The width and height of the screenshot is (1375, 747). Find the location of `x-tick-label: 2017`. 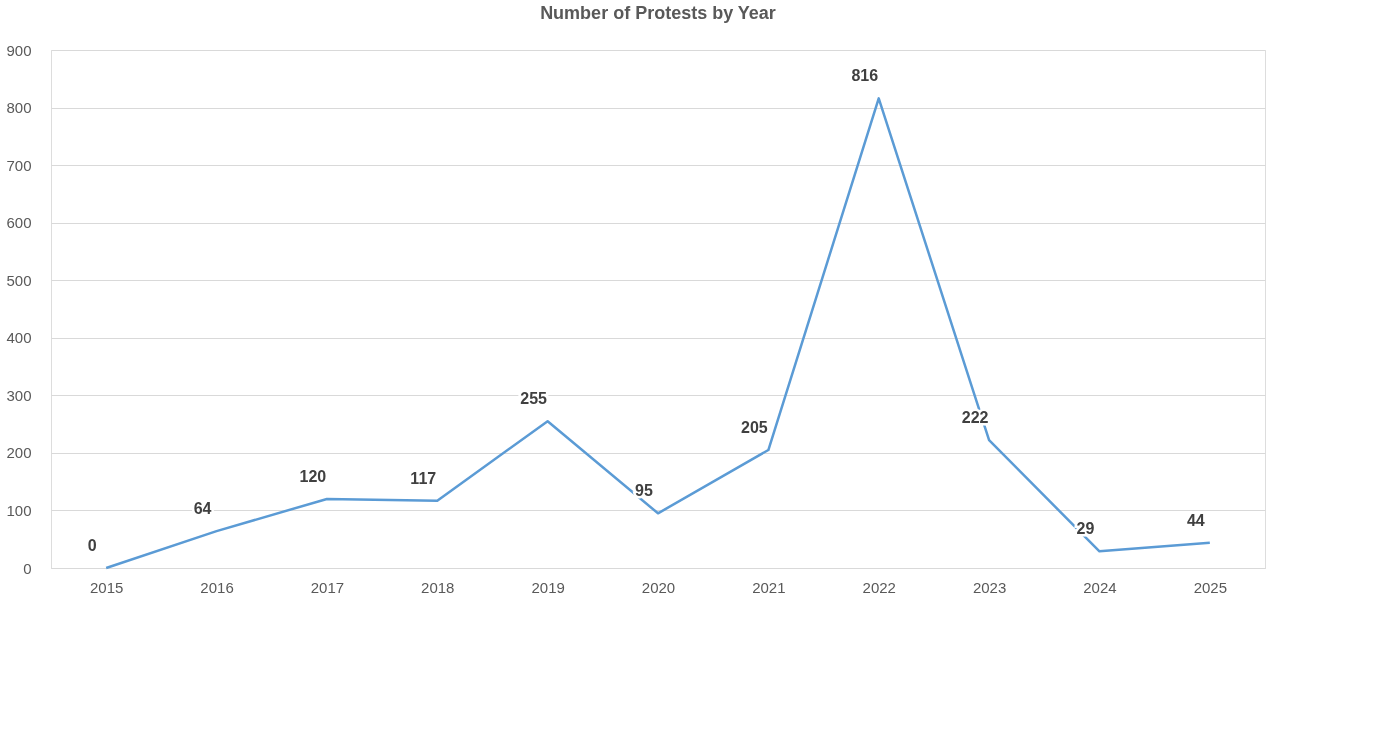

x-tick-label: 2017 is located at coordinates (327, 587).